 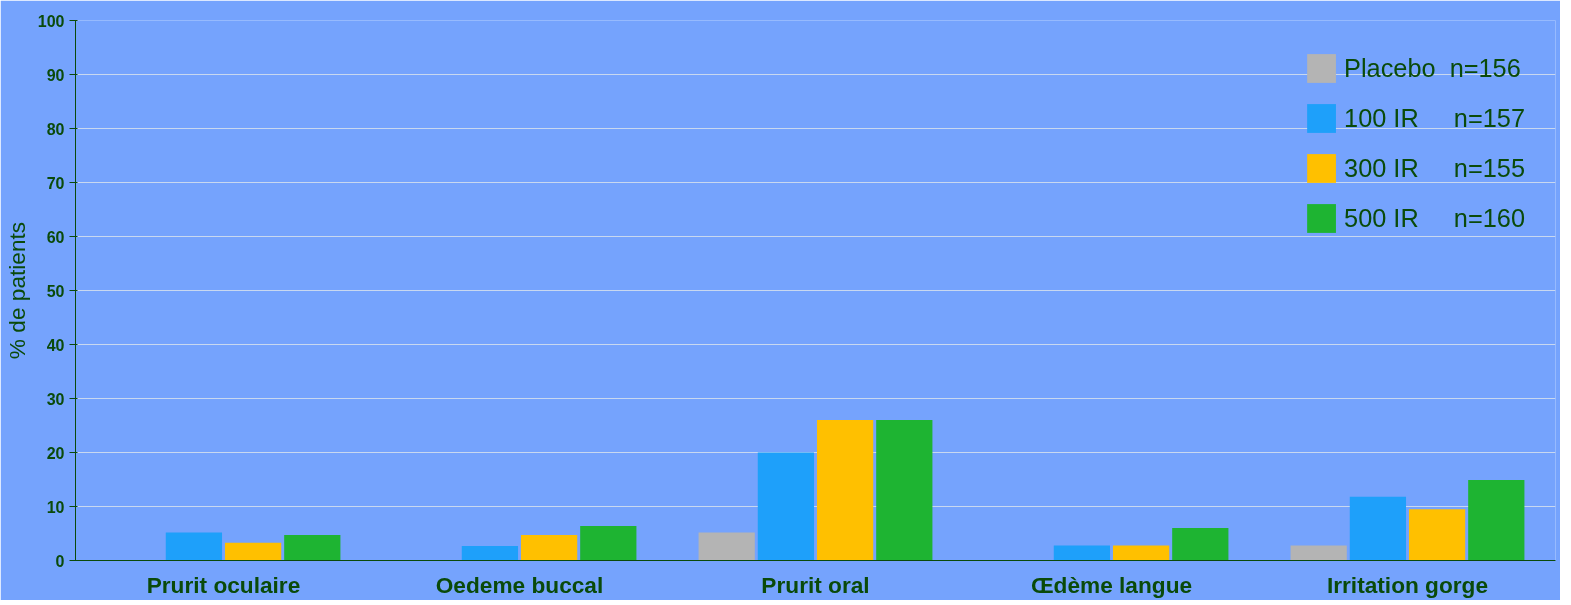 I want to click on y-tick-label: 10, so click(x=55, y=507).